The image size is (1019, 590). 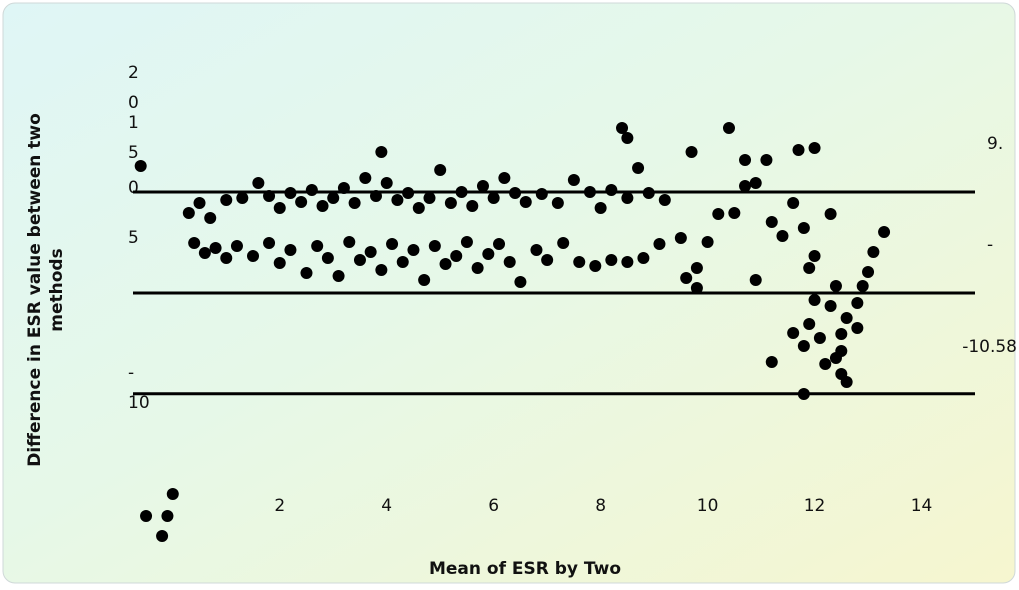 What do you see at coordinates (600, 506) in the screenshot?
I see `x-tick-label: 8` at bounding box center [600, 506].